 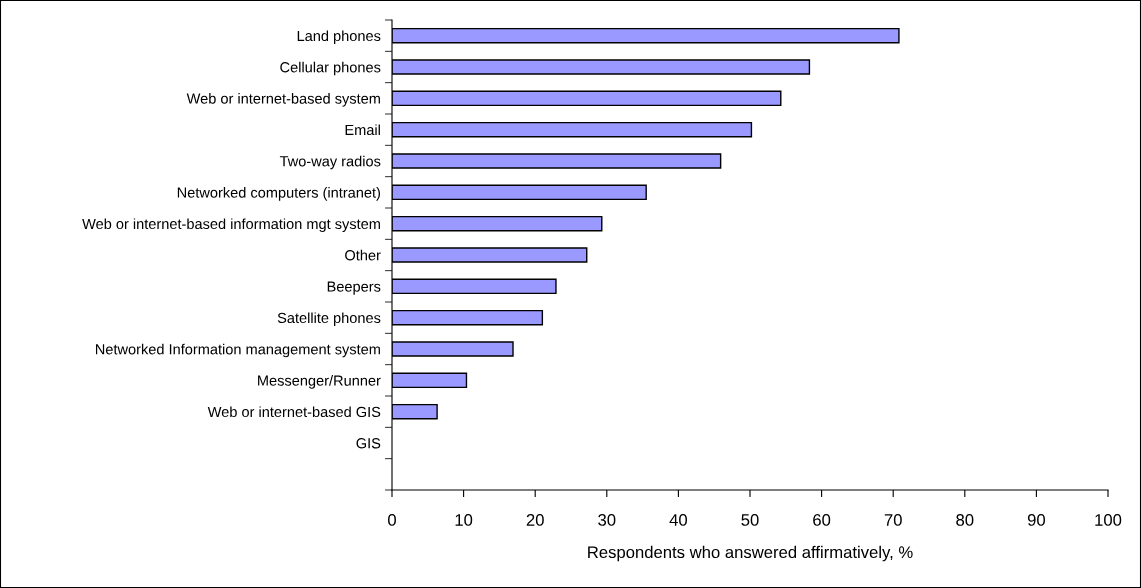 I want to click on y-tick-label: Networked Information management system, so click(x=237, y=350).